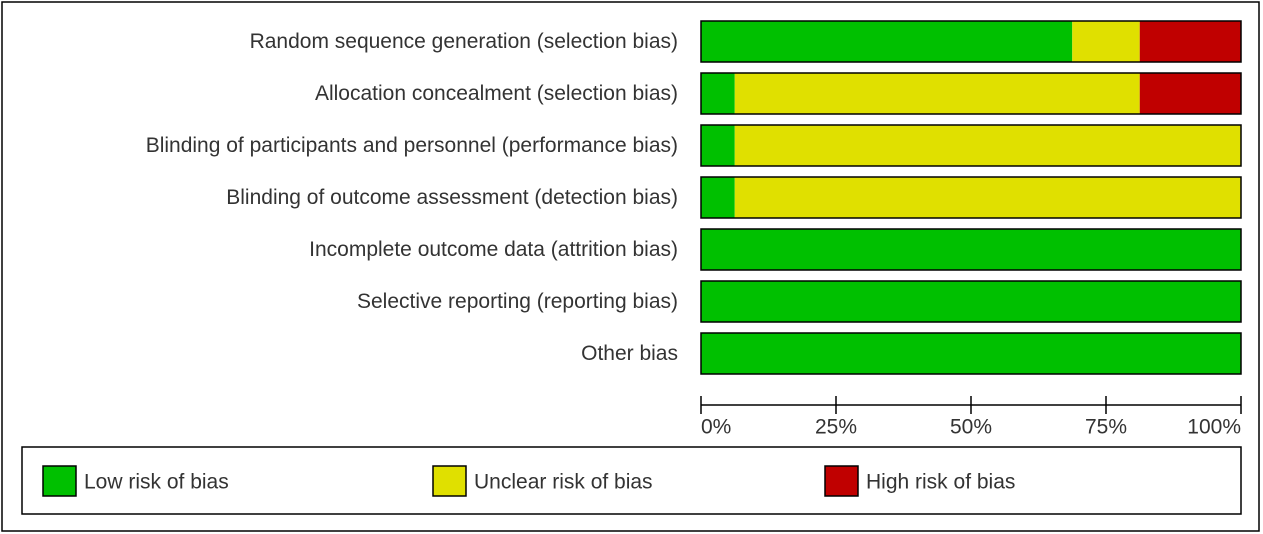 This screenshot has height=534, width=1263. I want to click on x-tick-label: 100%, so click(1214, 427).